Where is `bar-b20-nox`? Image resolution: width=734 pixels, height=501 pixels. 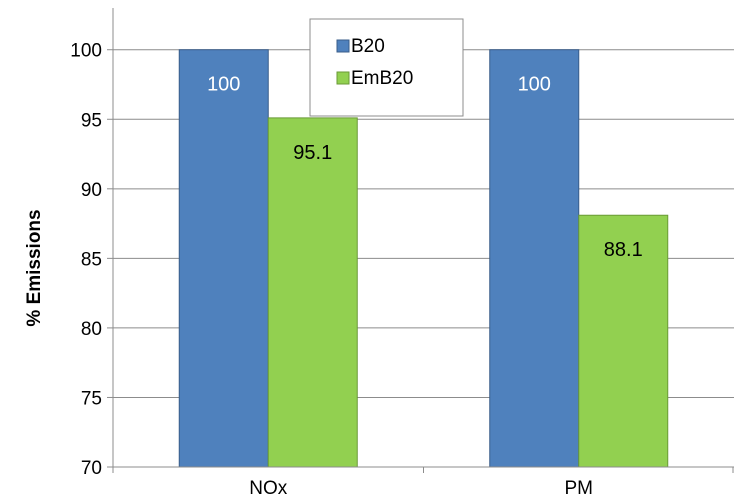
bar-b20-nox is located at coordinates (223, 258).